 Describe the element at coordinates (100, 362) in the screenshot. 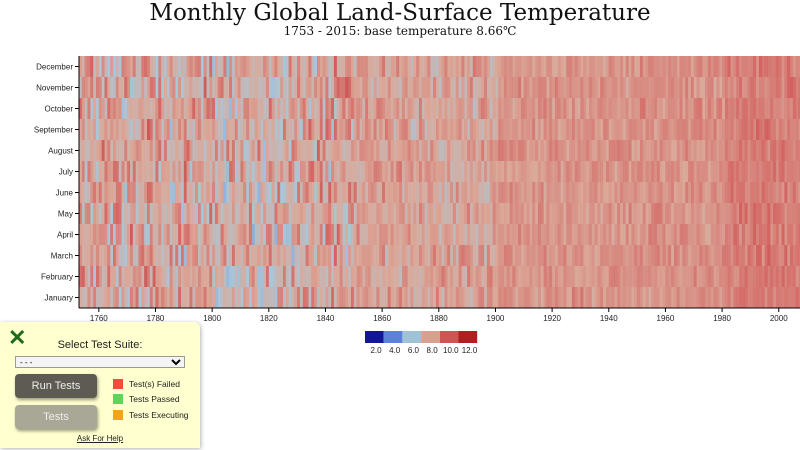

I see `test-suite-select: - - -` at that location.